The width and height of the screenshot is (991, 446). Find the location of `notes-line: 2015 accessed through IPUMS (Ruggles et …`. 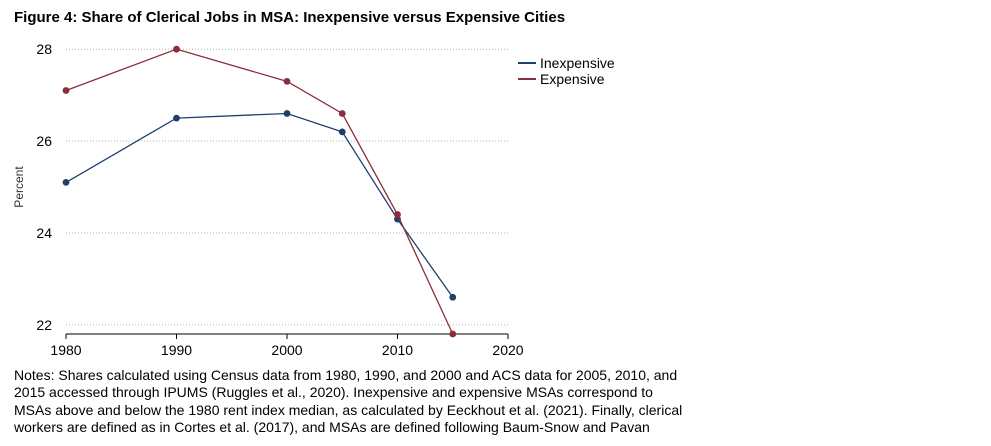

notes-line: 2015 accessed through IPUMS (Ruggles et … is located at coordinates (333, 392).